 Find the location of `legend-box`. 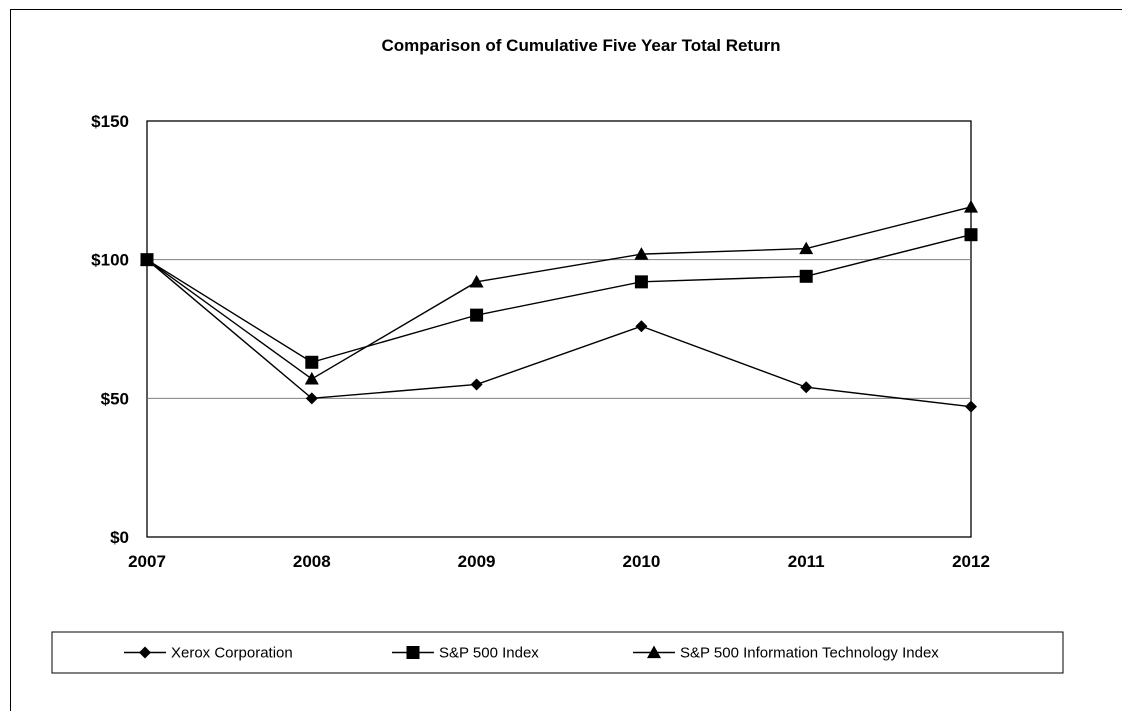

legend-box is located at coordinates (557, 652).